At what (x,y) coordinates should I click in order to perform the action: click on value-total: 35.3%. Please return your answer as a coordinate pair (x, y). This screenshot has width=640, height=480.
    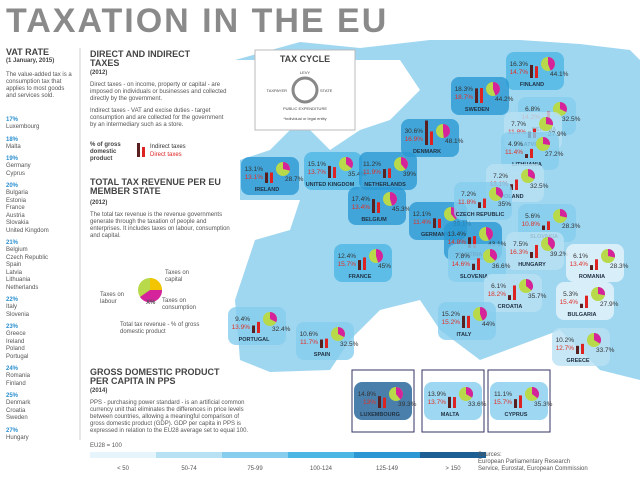
    Looking at the image, I should click on (543, 404).